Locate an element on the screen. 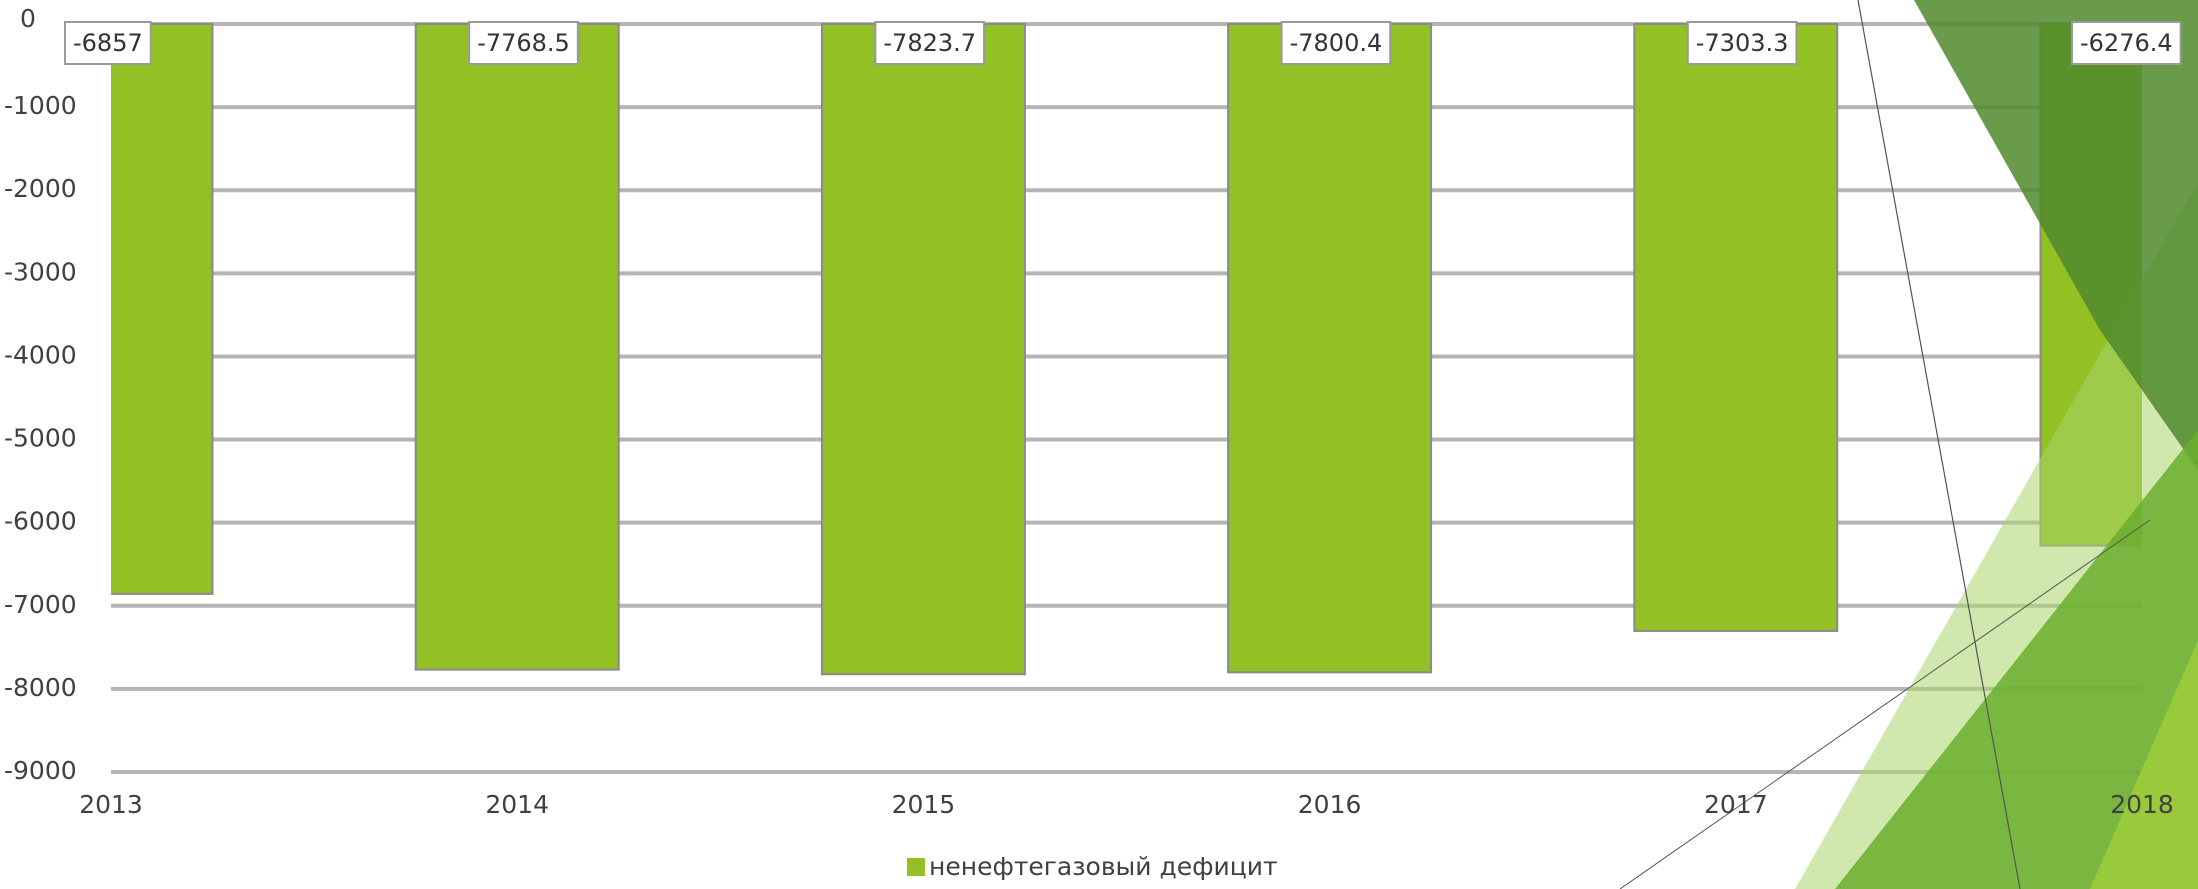 This screenshot has width=2198, height=889. data-label: -7823.7 is located at coordinates (929, 43).